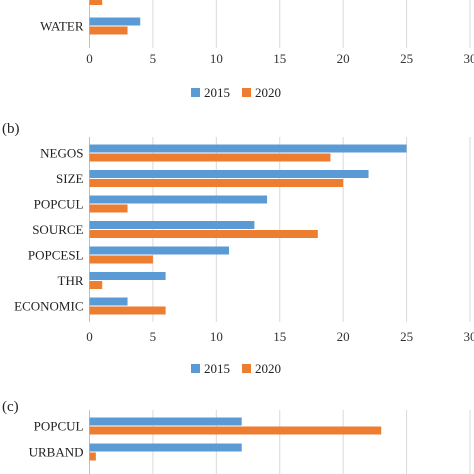 The width and height of the screenshot is (474, 474). Describe the element at coordinates (70, 178) in the screenshot. I see `category-label: SIZE` at that location.